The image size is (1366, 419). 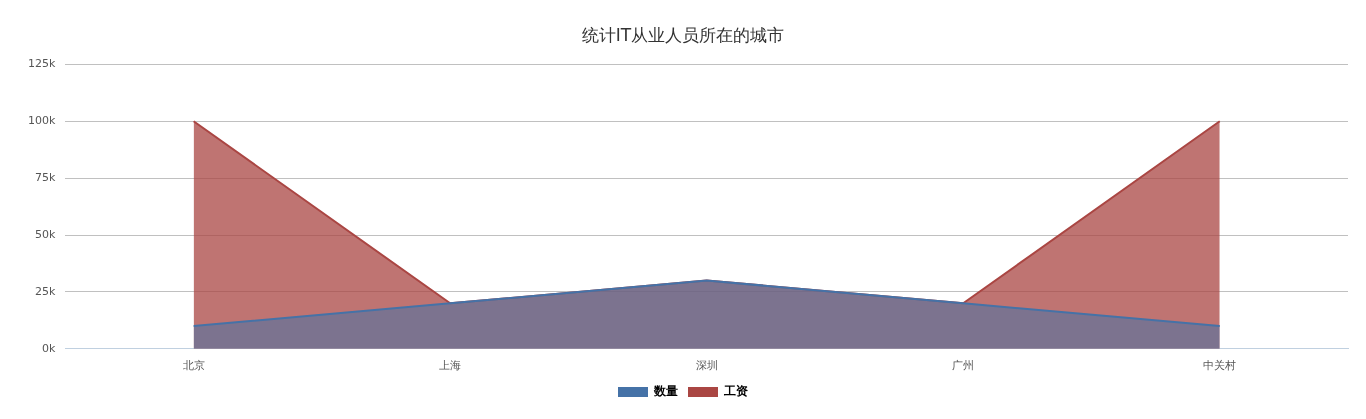 I want to click on x-tick-label: 深圳, so click(x=706, y=366).